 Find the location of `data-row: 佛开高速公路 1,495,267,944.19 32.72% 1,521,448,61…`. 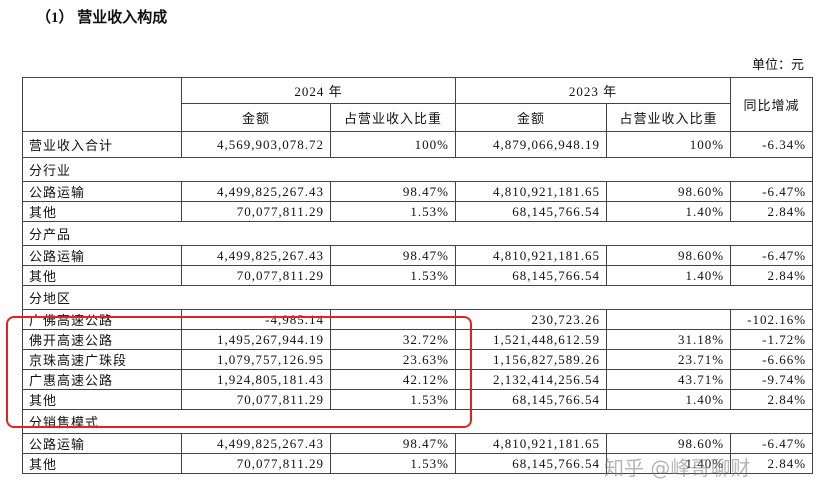

data-row: 佛开高速公路 1,495,267,944.19 32.72% 1,521,448,61… is located at coordinates (418, 339).